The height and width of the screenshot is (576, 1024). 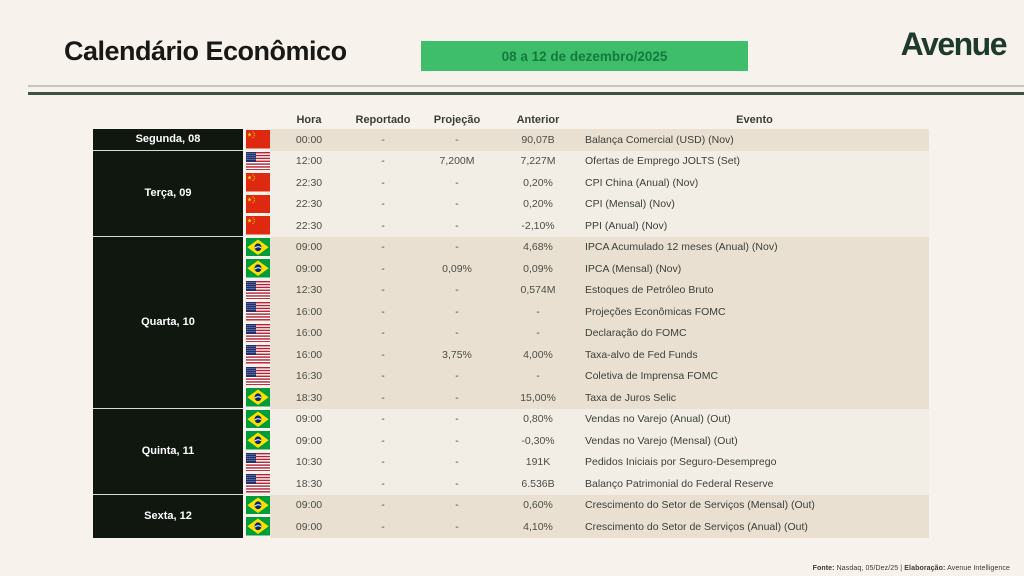 What do you see at coordinates (309, 140) in the screenshot?
I see `event-time: 00:00` at bounding box center [309, 140].